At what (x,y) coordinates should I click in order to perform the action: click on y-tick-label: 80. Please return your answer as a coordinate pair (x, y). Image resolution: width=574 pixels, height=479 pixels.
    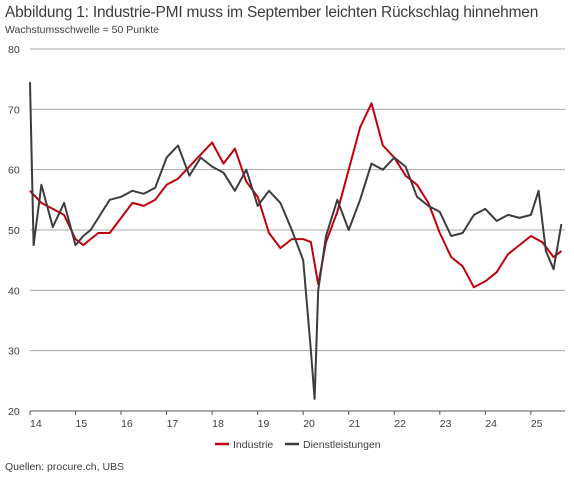
    Looking at the image, I should click on (14, 50).